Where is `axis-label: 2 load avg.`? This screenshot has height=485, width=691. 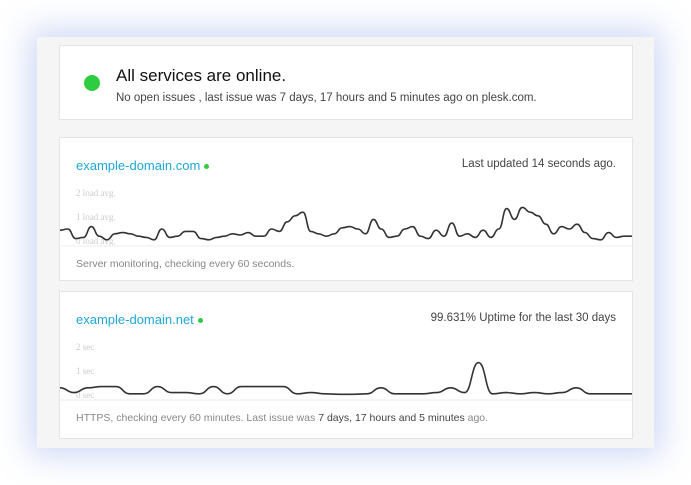
axis-label: 2 load avg. is located at coordinates (96, 193).